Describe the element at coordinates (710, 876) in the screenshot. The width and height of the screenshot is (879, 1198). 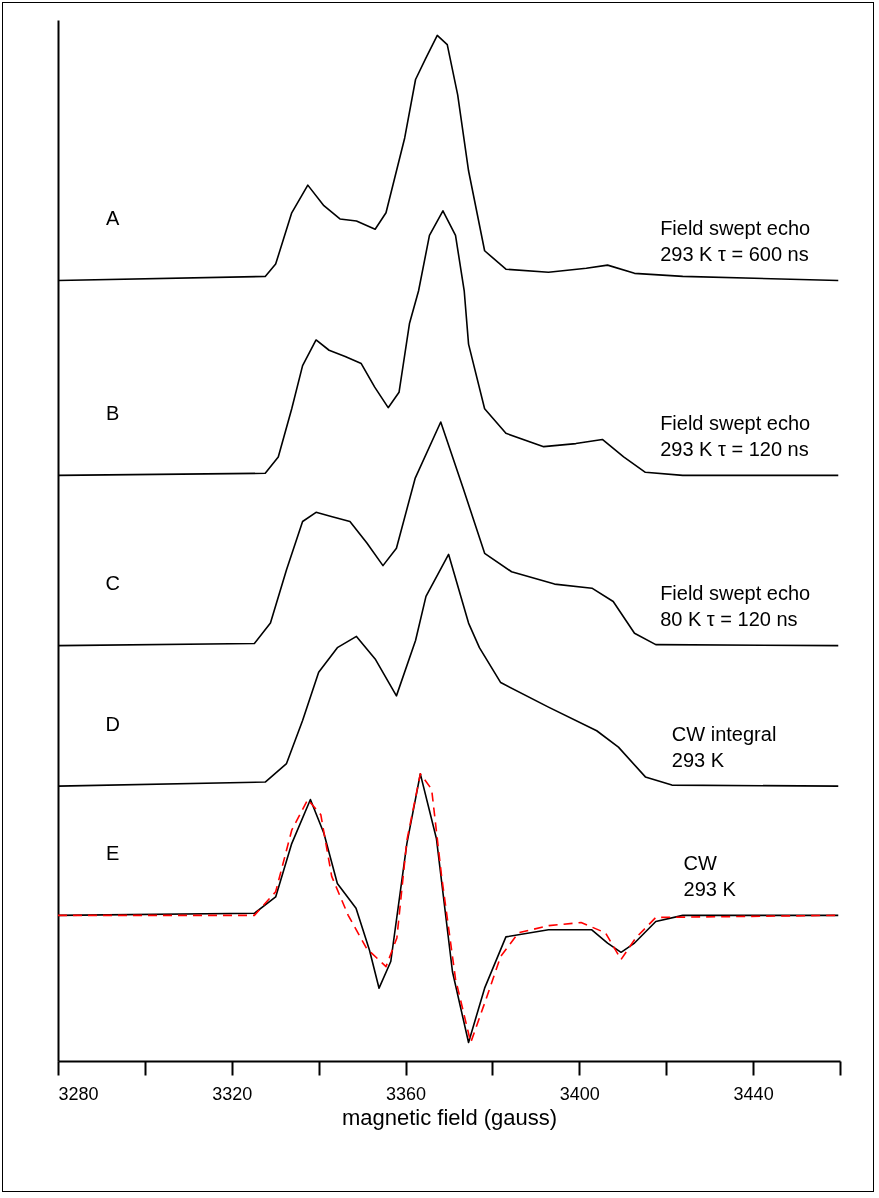
I see `annotation: CW 293 K` at that location.